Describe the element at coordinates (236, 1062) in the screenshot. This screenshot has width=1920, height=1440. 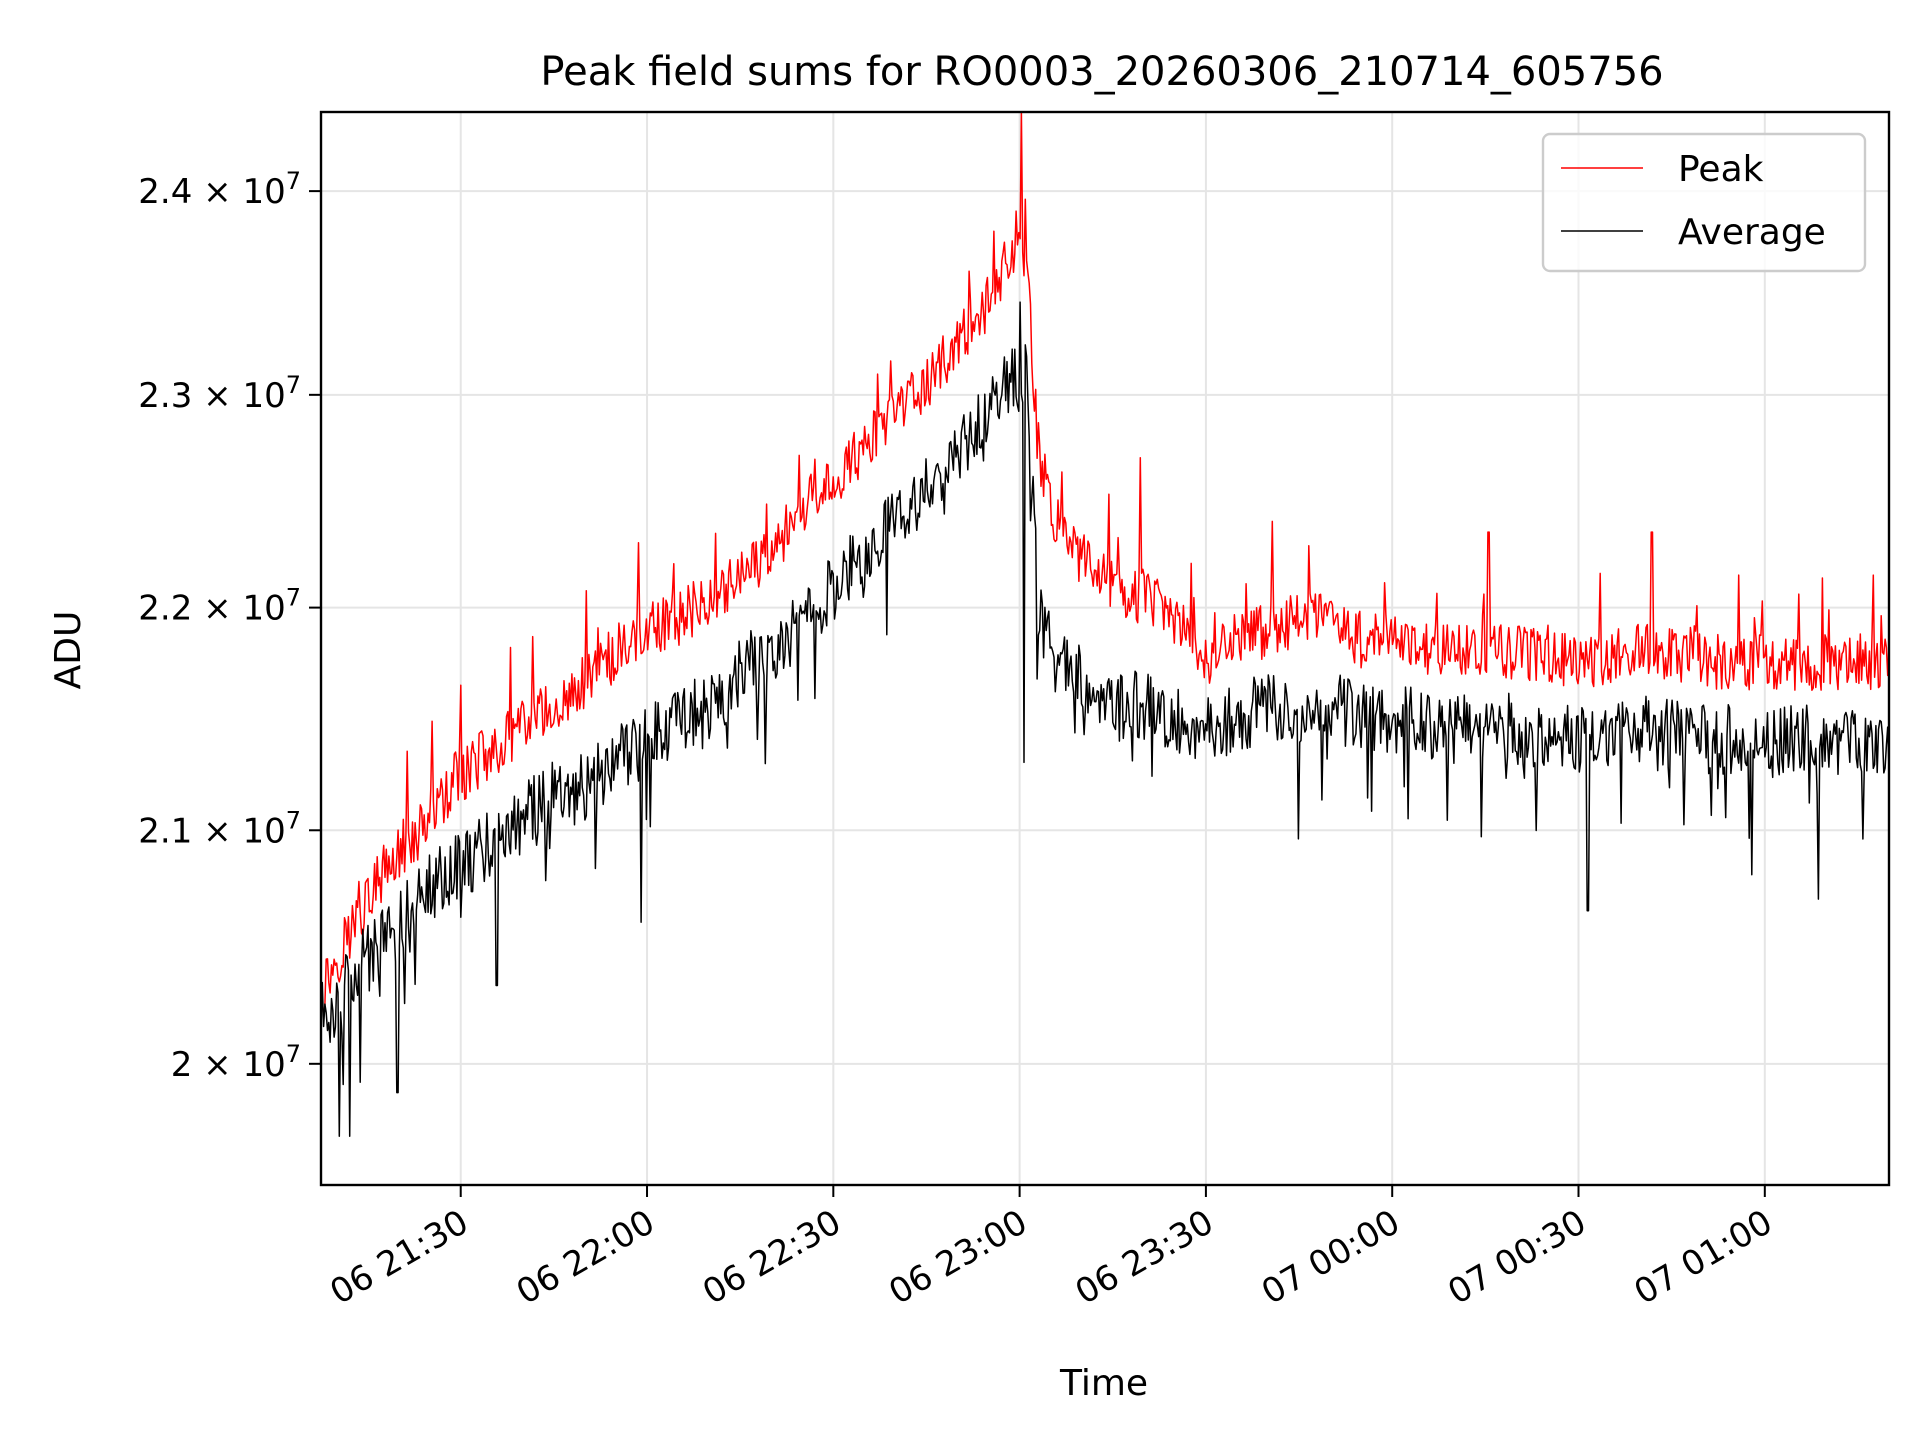
I see `y-tick-label: 2 × 107` at that location.